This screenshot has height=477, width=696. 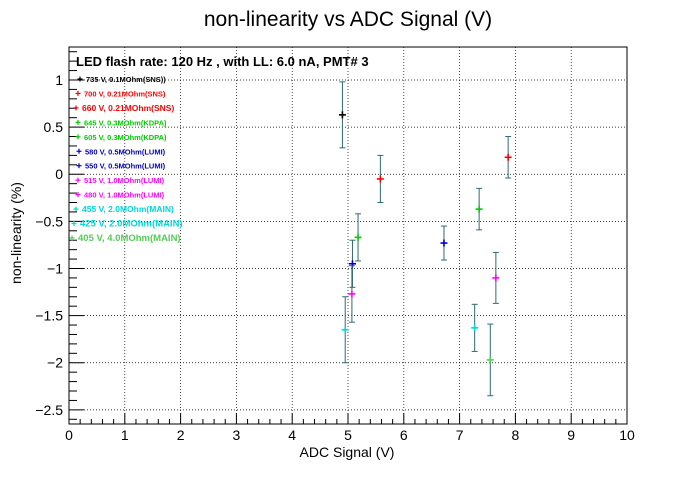 What do you see at coordinates (627, 435) in the screenshot?
I see `x-tick-label: 10` at bounding box center [627, 435].